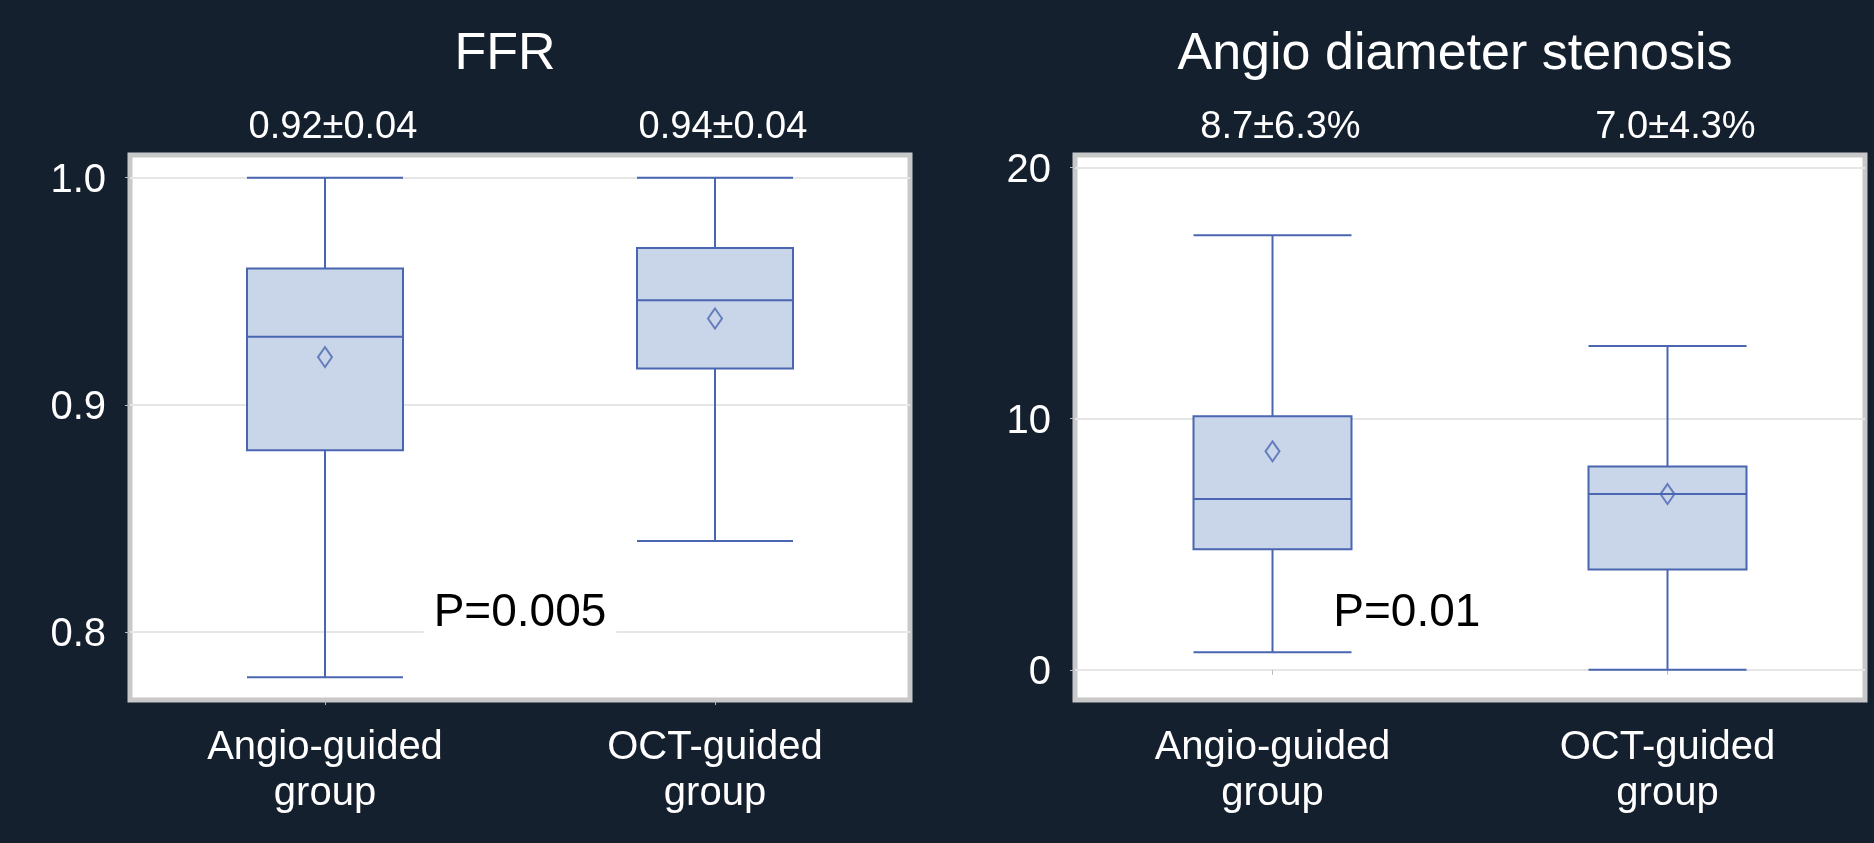 Image resolution: width=1874 pixels, height=843 pixels. What do you see at coordinates (505, 51) in the screenshot?
I see `chart-title: FFR` at bounding box center [505, 51].